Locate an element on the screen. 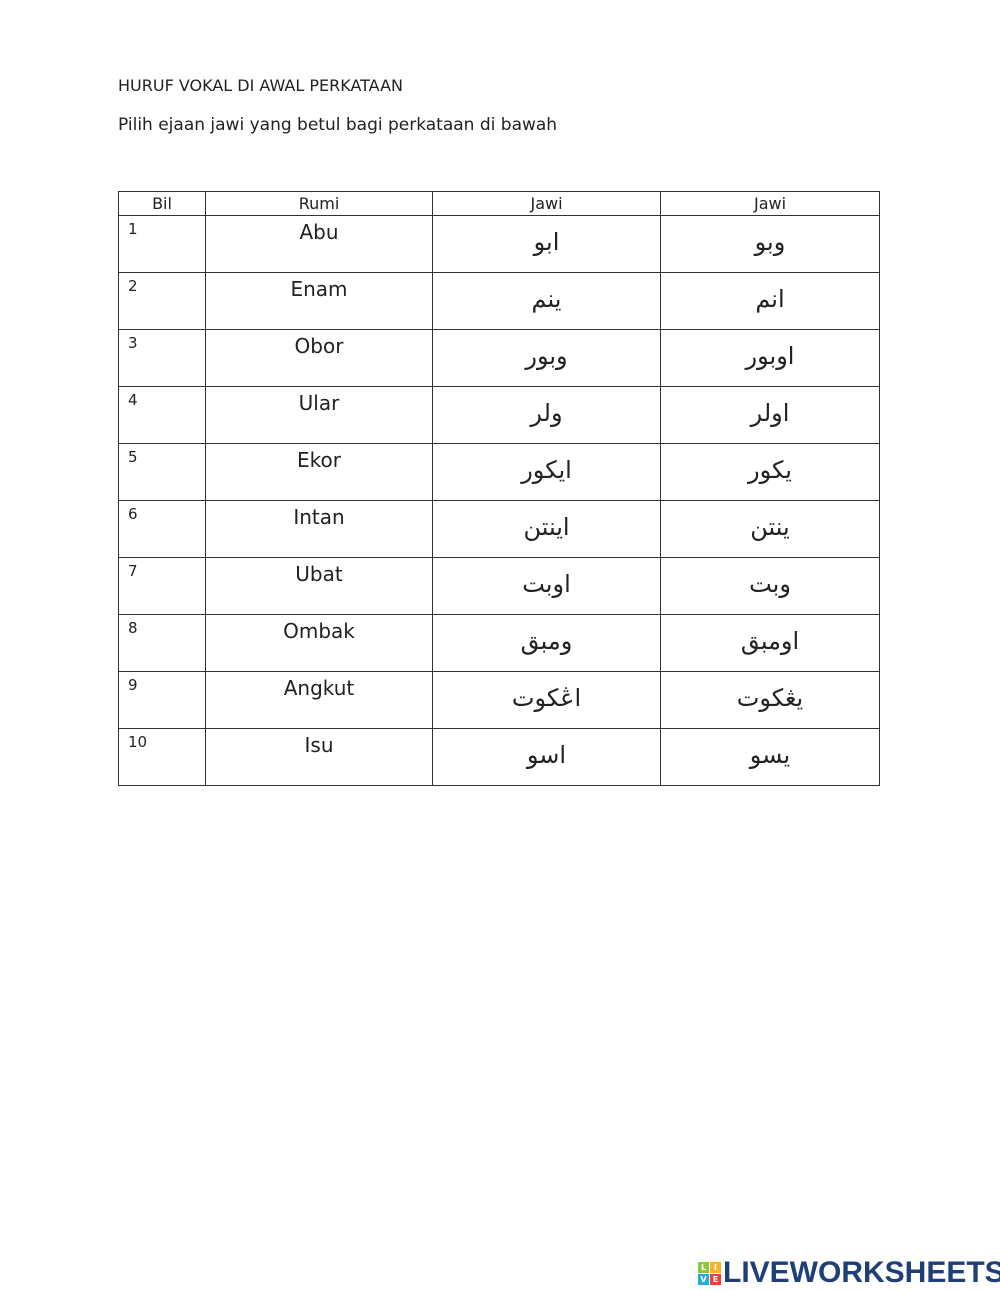  rumi-word: Isu is located at coordinates (319, 745).